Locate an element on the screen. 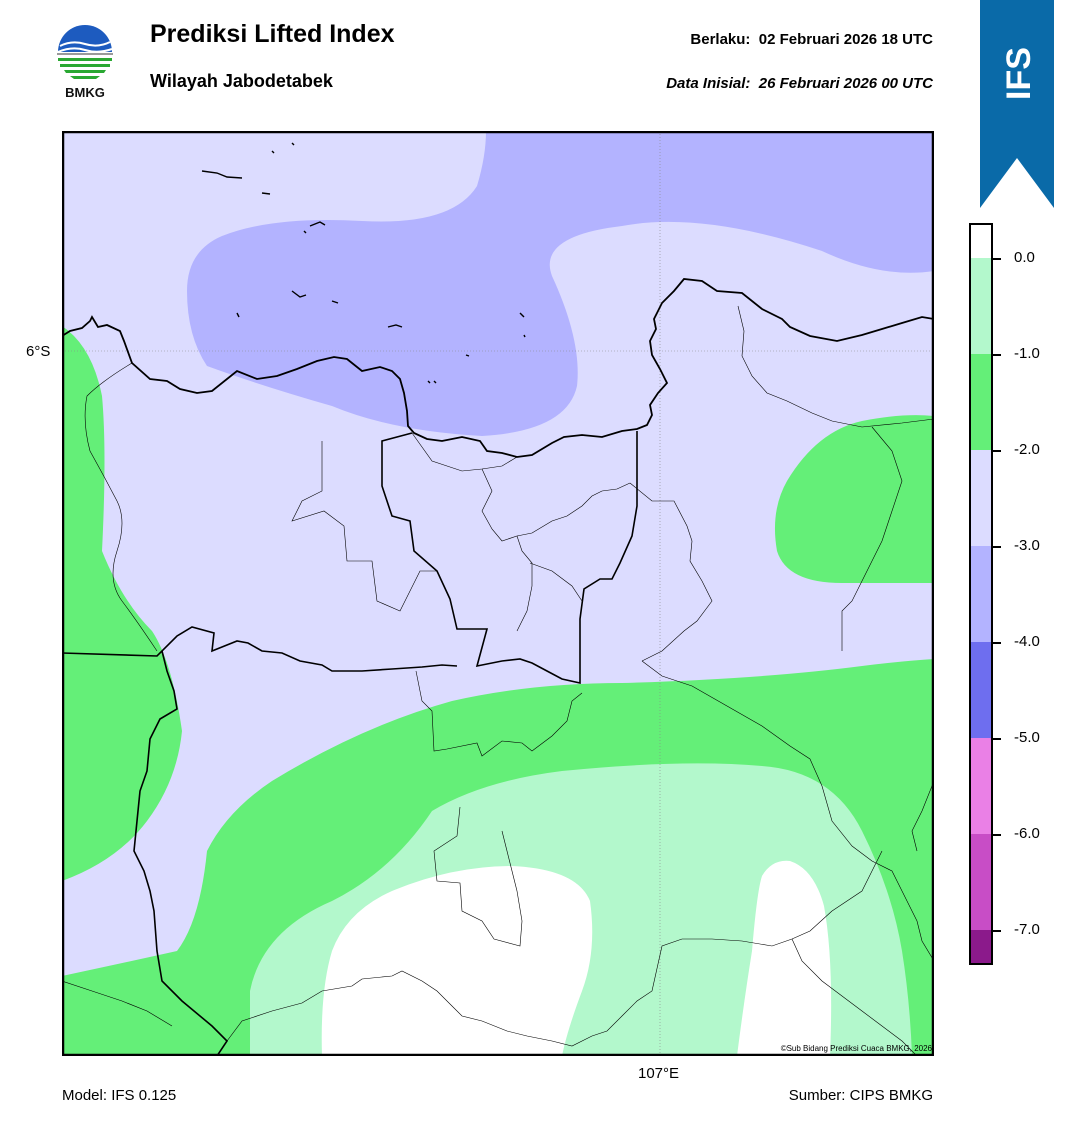 Image resolution: width=1068 pixels, height=1128 pixels. colorbar-label: -5.0 is located at coordinates (1027, 737).